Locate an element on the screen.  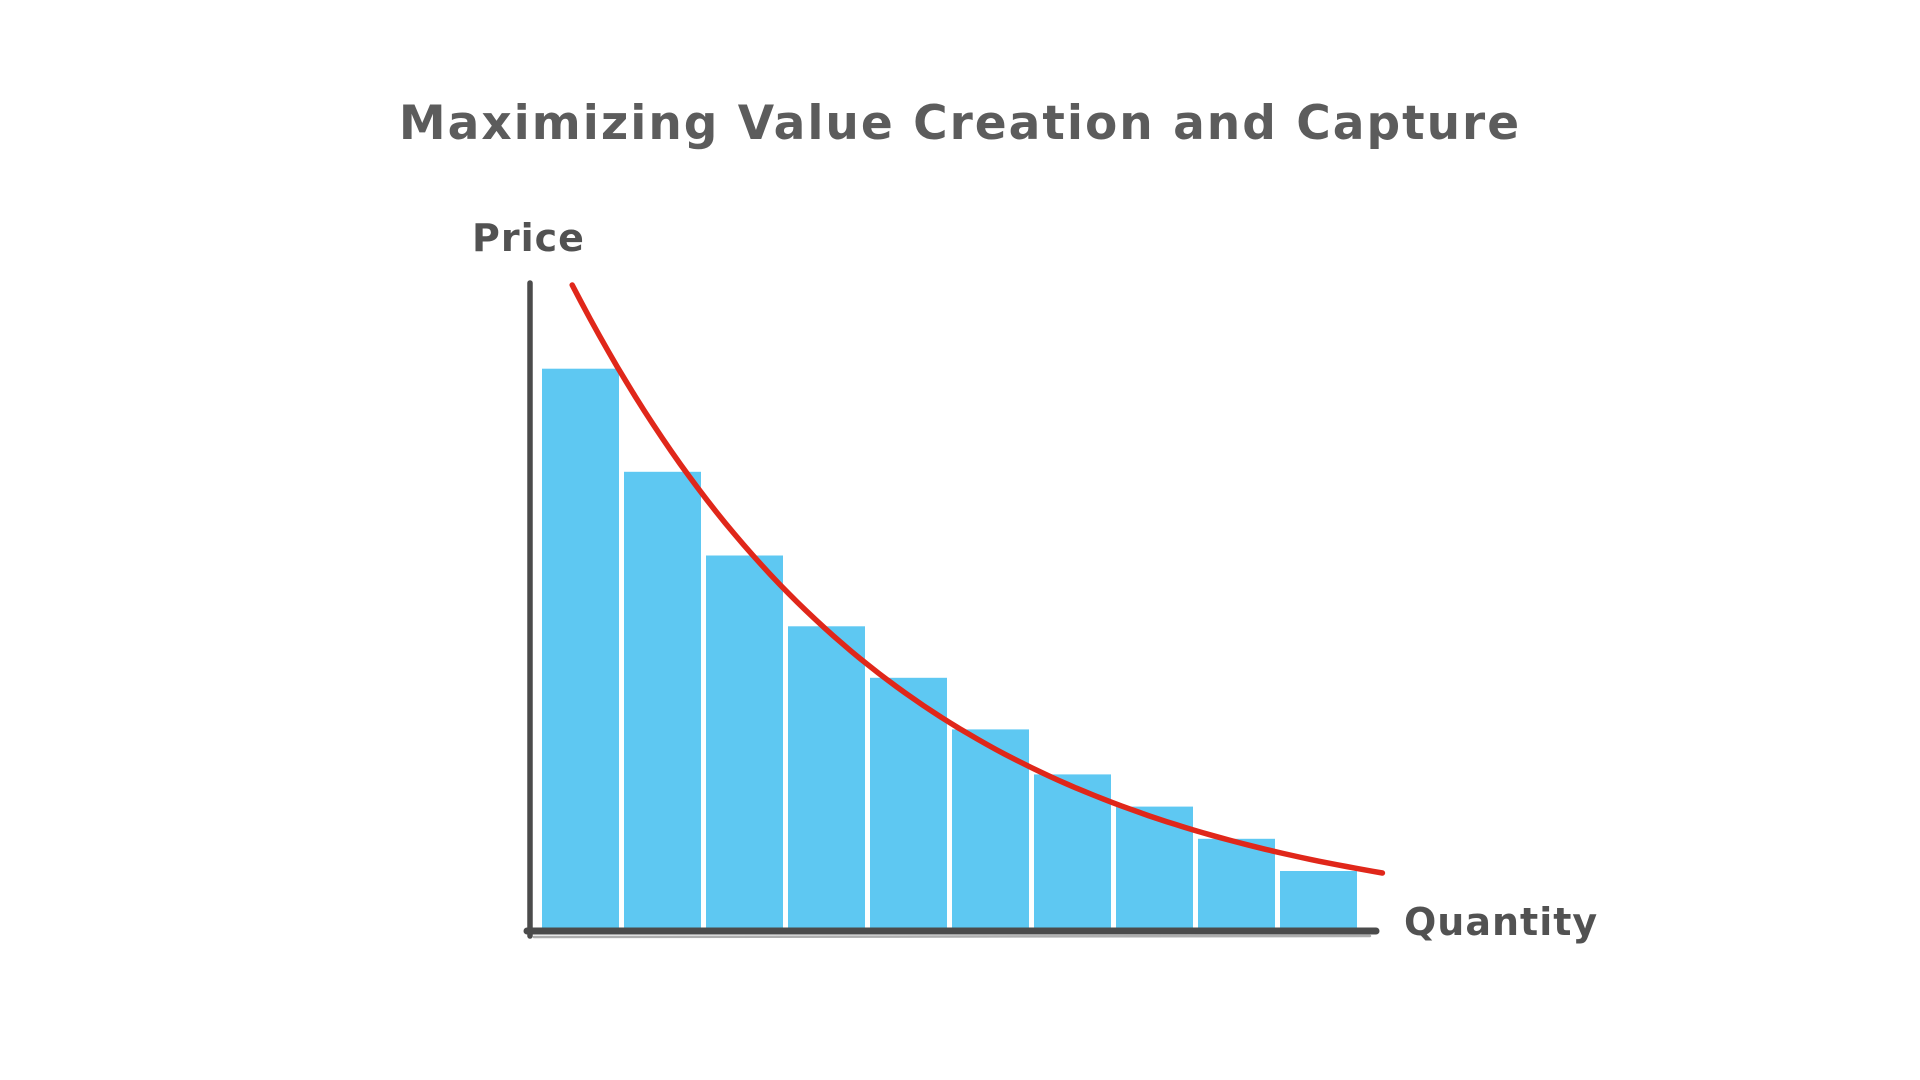
x-axis-sketch-line is located at coordinates (952, 936).